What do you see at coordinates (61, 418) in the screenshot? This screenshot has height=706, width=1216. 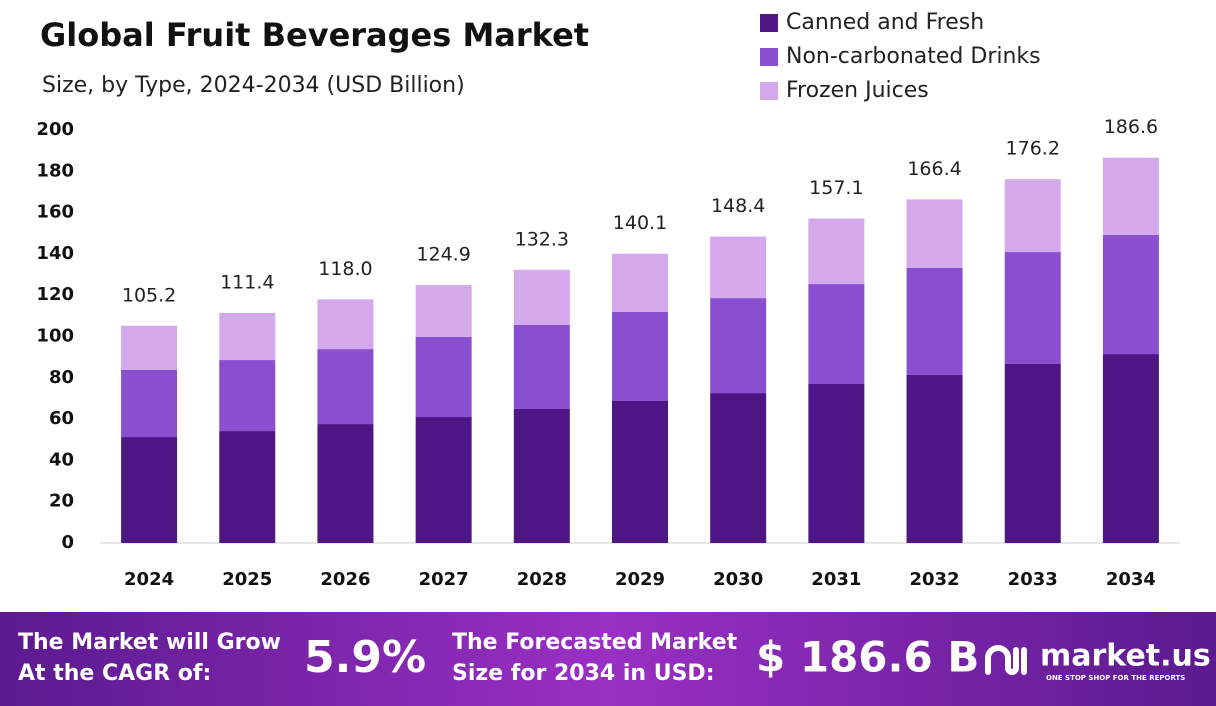 I see `y-tick-label: 60` at bounding box center [61, 418].